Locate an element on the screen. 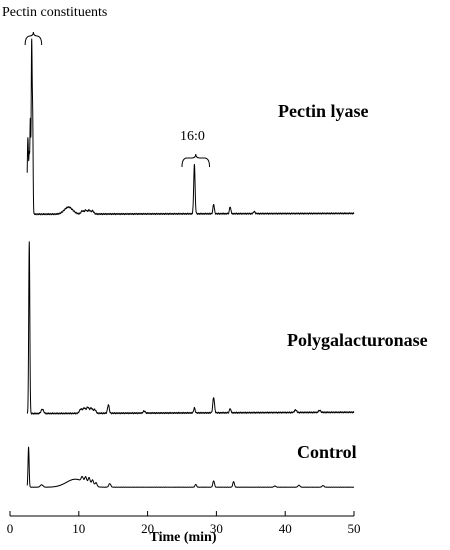 This screenshot has width=450, height=550. x-tick-label: 10 is located at coordinates (78, 528).